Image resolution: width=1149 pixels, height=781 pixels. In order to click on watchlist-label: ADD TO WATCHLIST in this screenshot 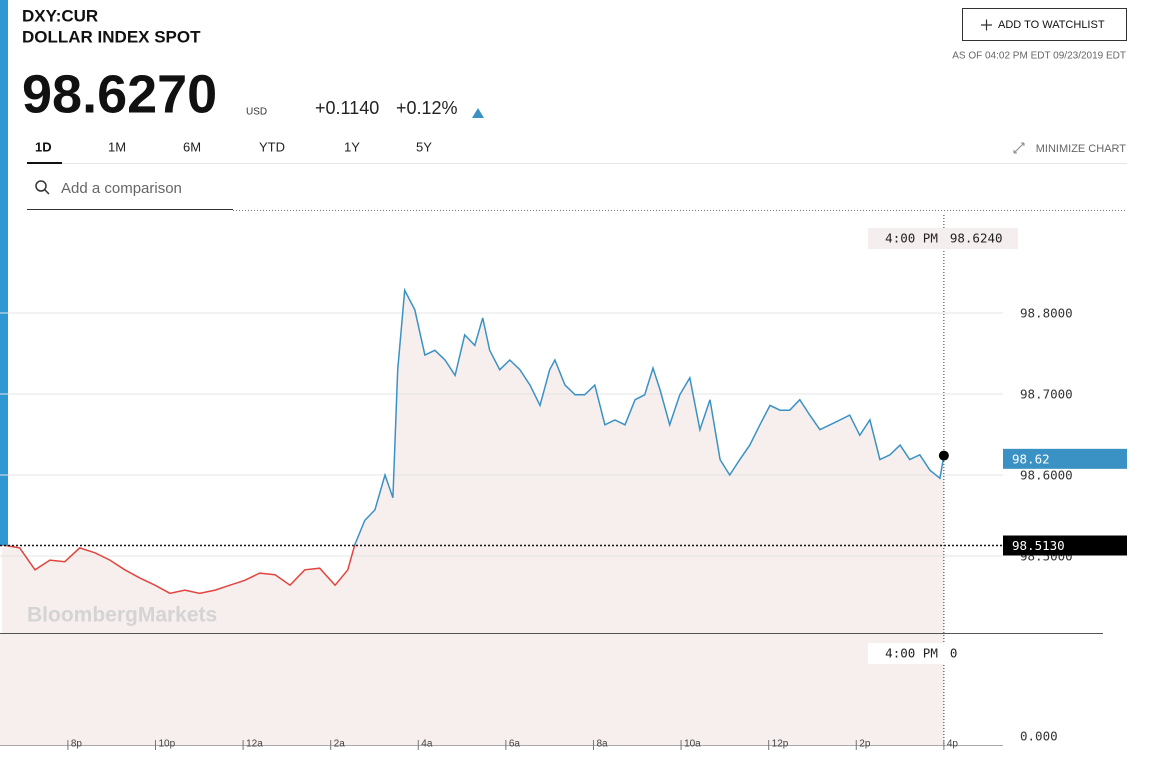, I will do `click(1051, 25)`.